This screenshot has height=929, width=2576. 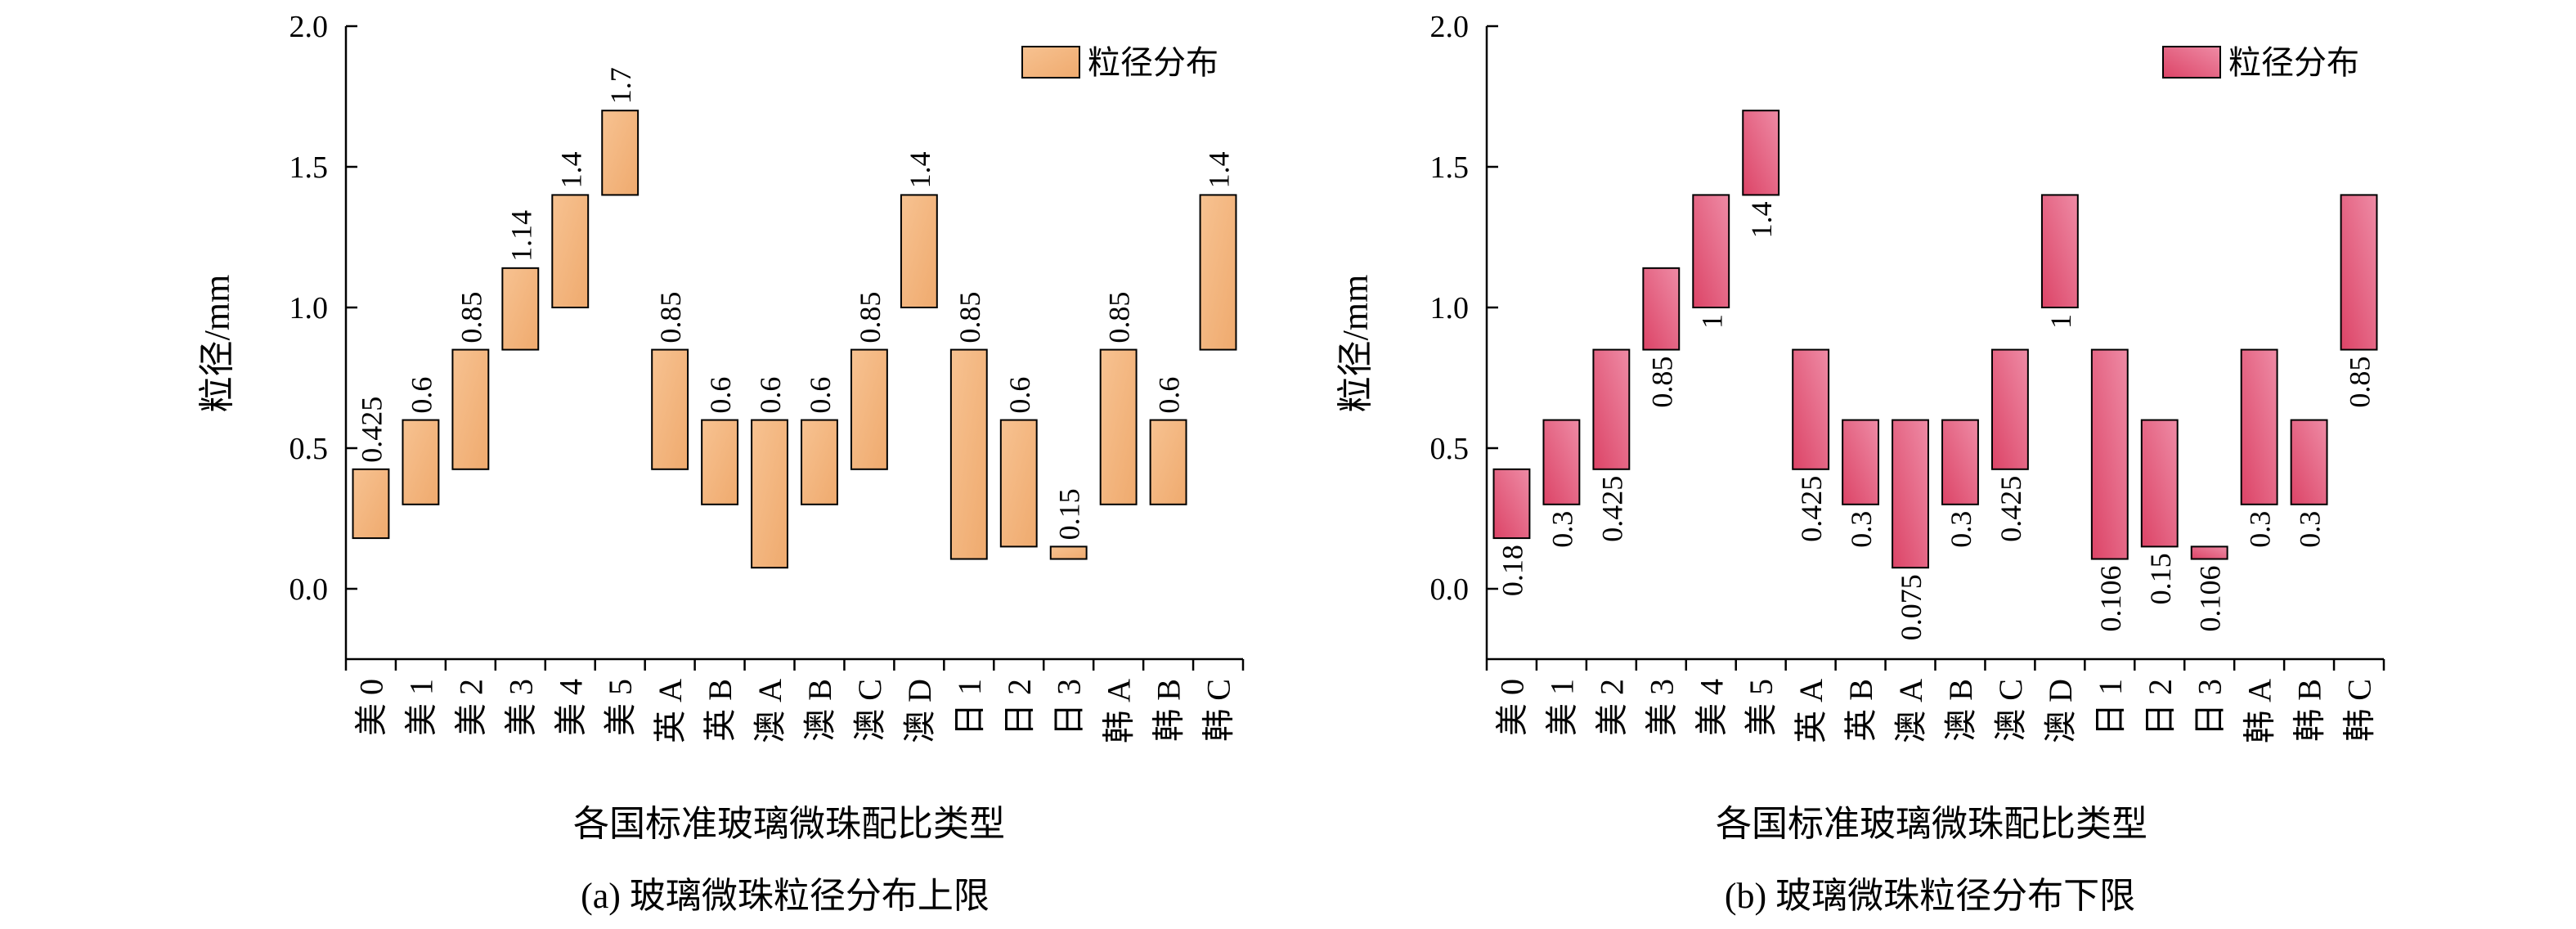 I want to click on x-tick-label: 澳 B, so click(x=819, y=710).